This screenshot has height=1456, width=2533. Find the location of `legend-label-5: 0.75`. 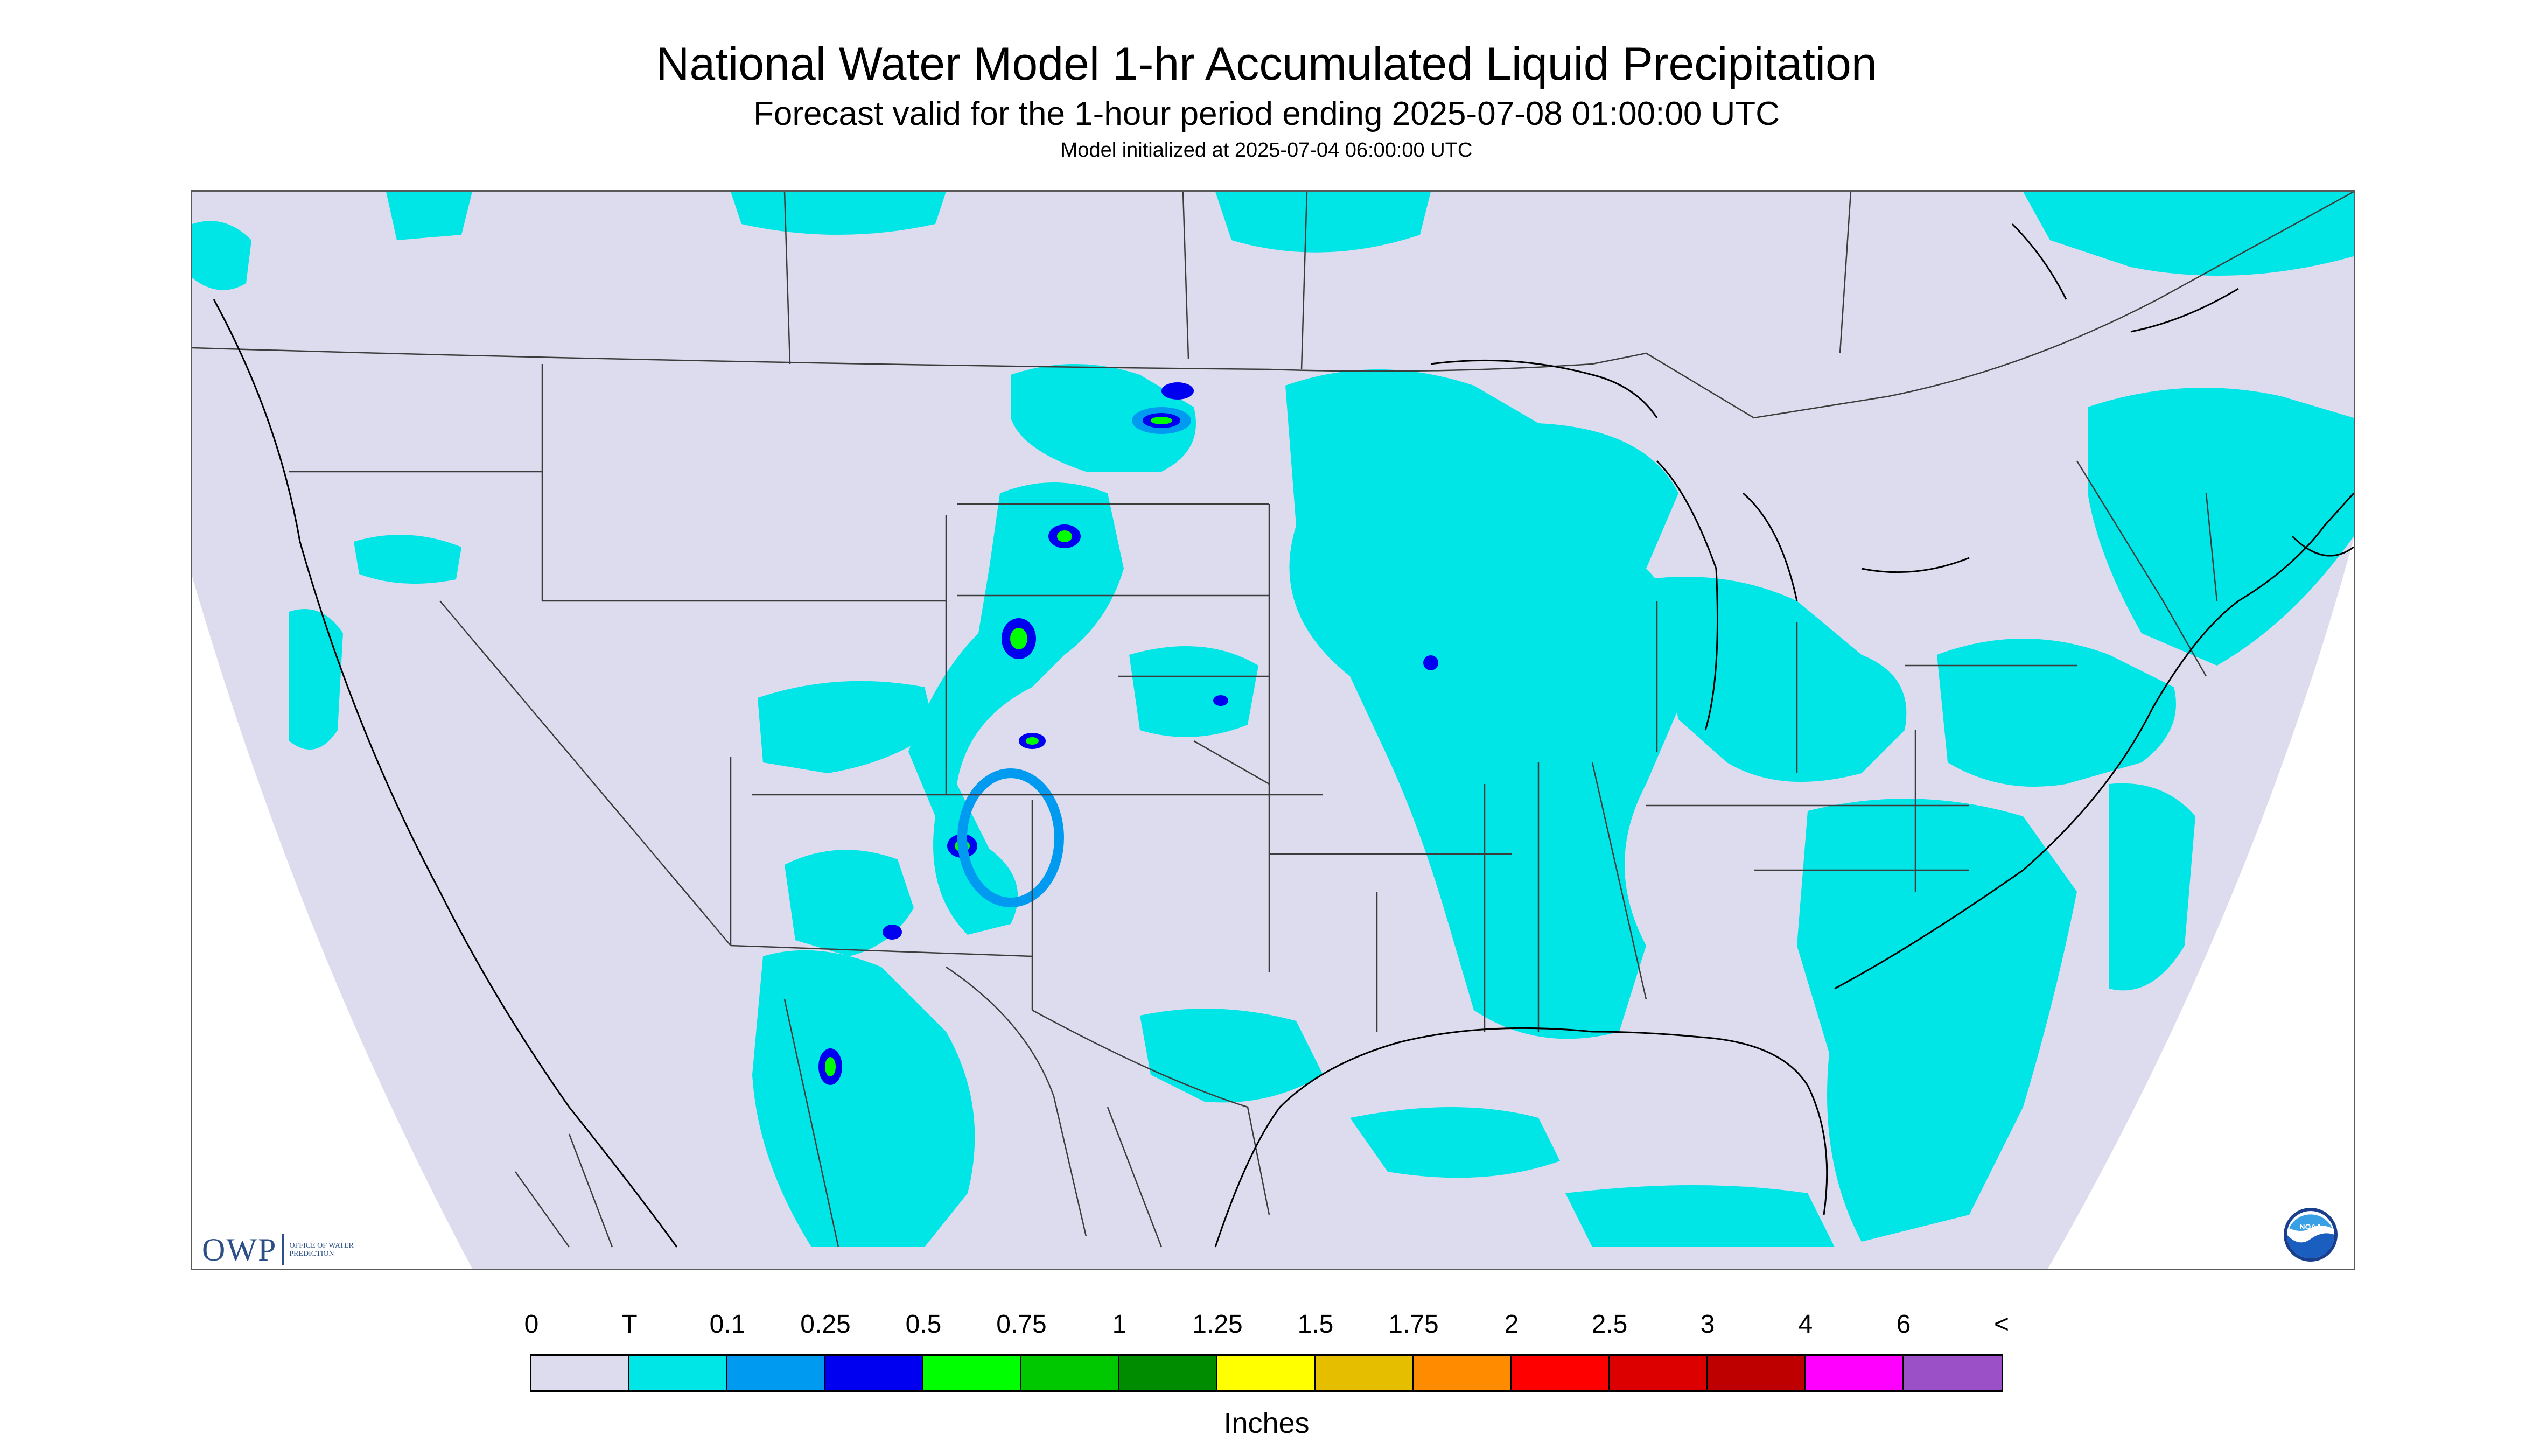

legend-label-5: 0.75 is located at coordinates (1022, 1324).